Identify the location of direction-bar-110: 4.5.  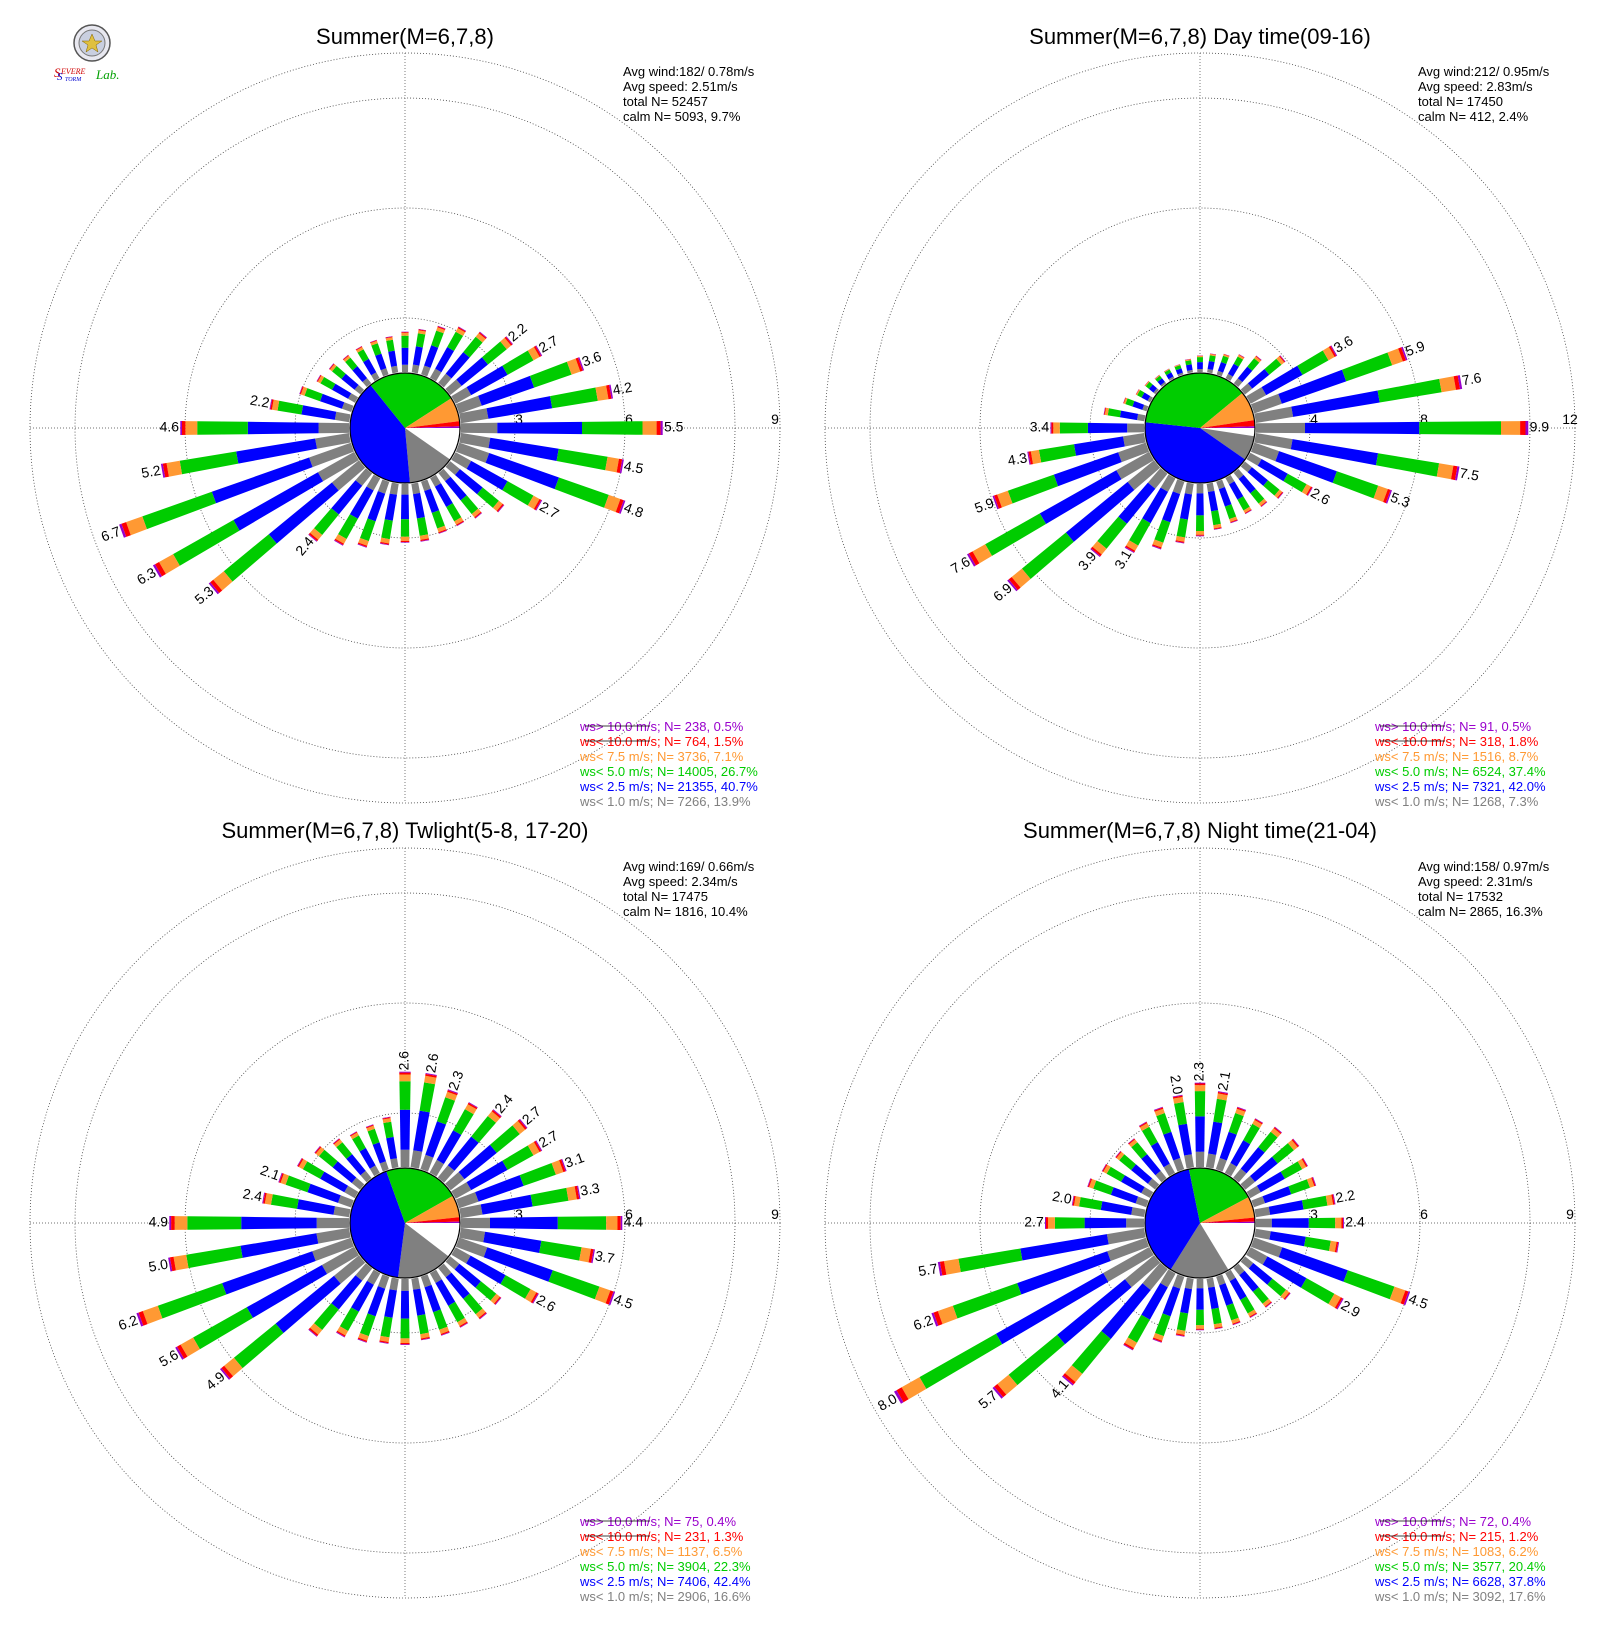
(1340, 1274).